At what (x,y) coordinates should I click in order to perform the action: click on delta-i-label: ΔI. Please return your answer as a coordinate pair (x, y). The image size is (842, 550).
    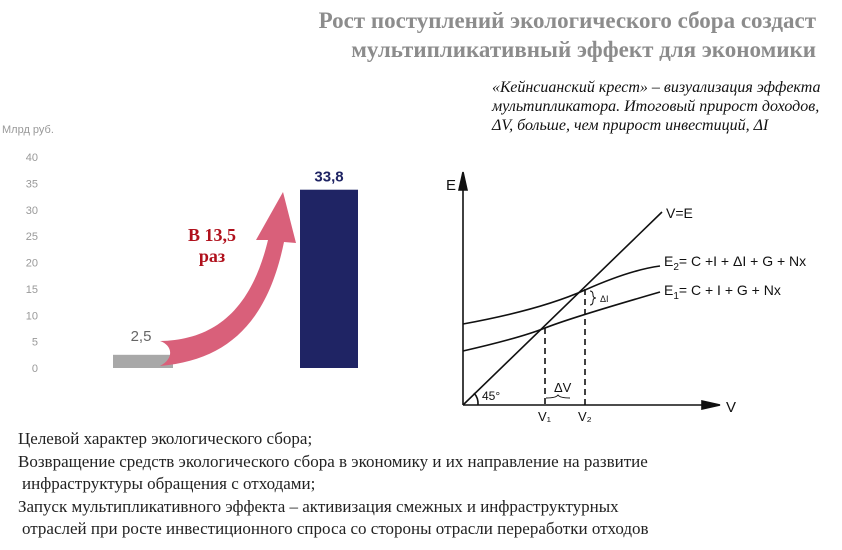
    Looking at the image, I should click on (604, 299).